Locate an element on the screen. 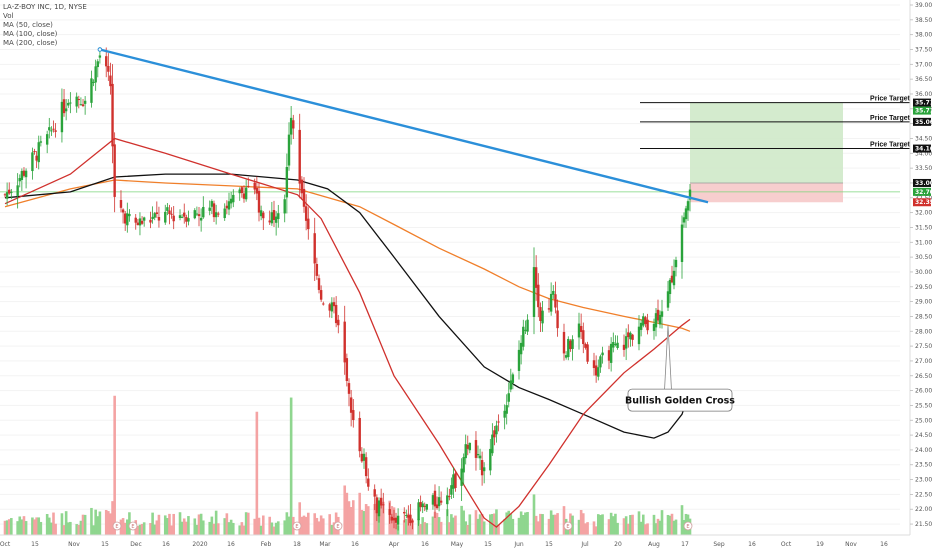  price-label-text: 32.35 is located at coordinates (923, 202).